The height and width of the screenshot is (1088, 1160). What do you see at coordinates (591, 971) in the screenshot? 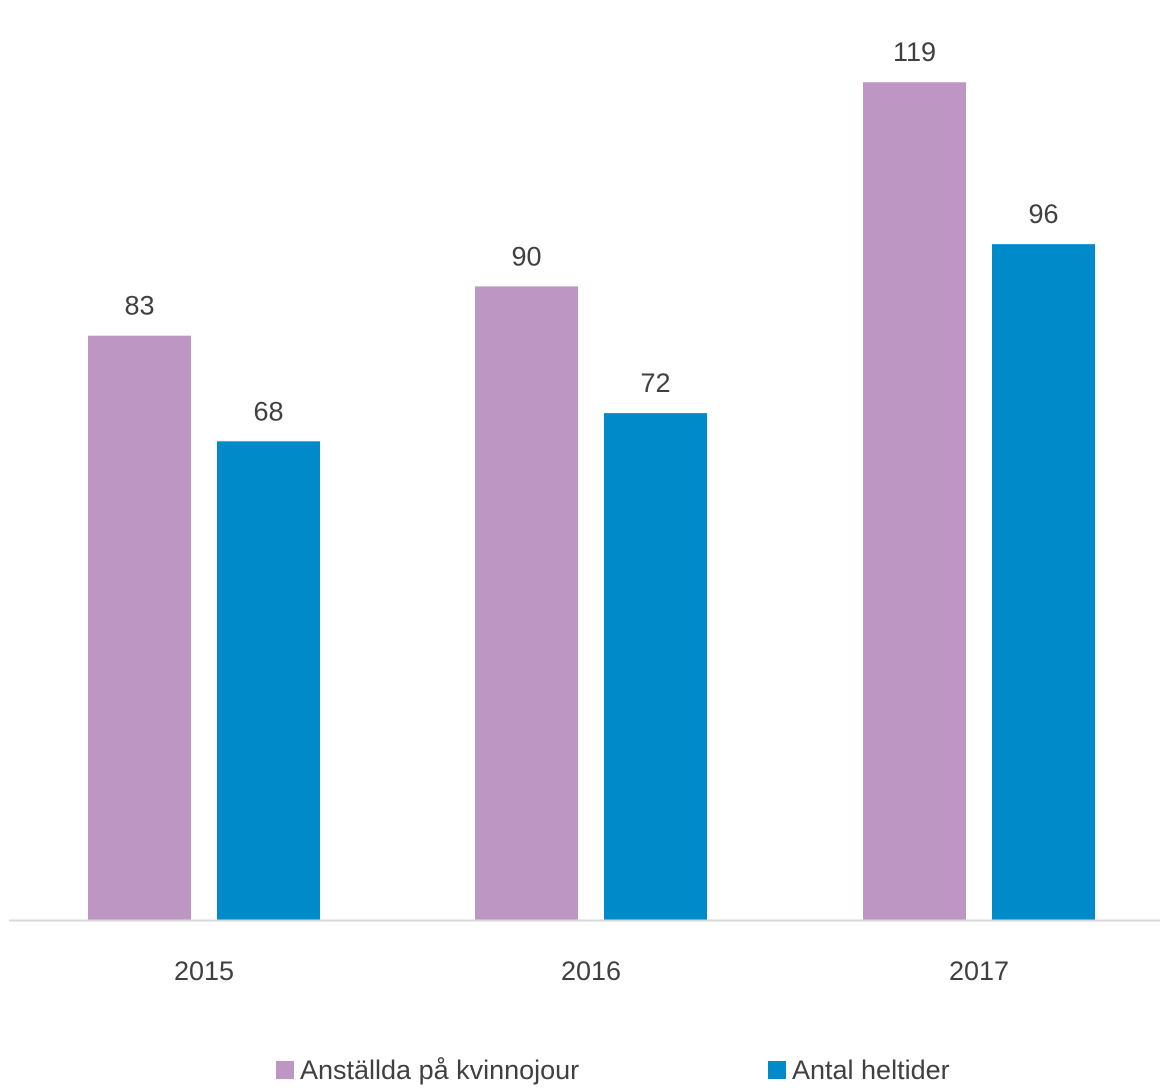
I see `x-tick-label-2016: 2016` at bounding box center [591, 971].